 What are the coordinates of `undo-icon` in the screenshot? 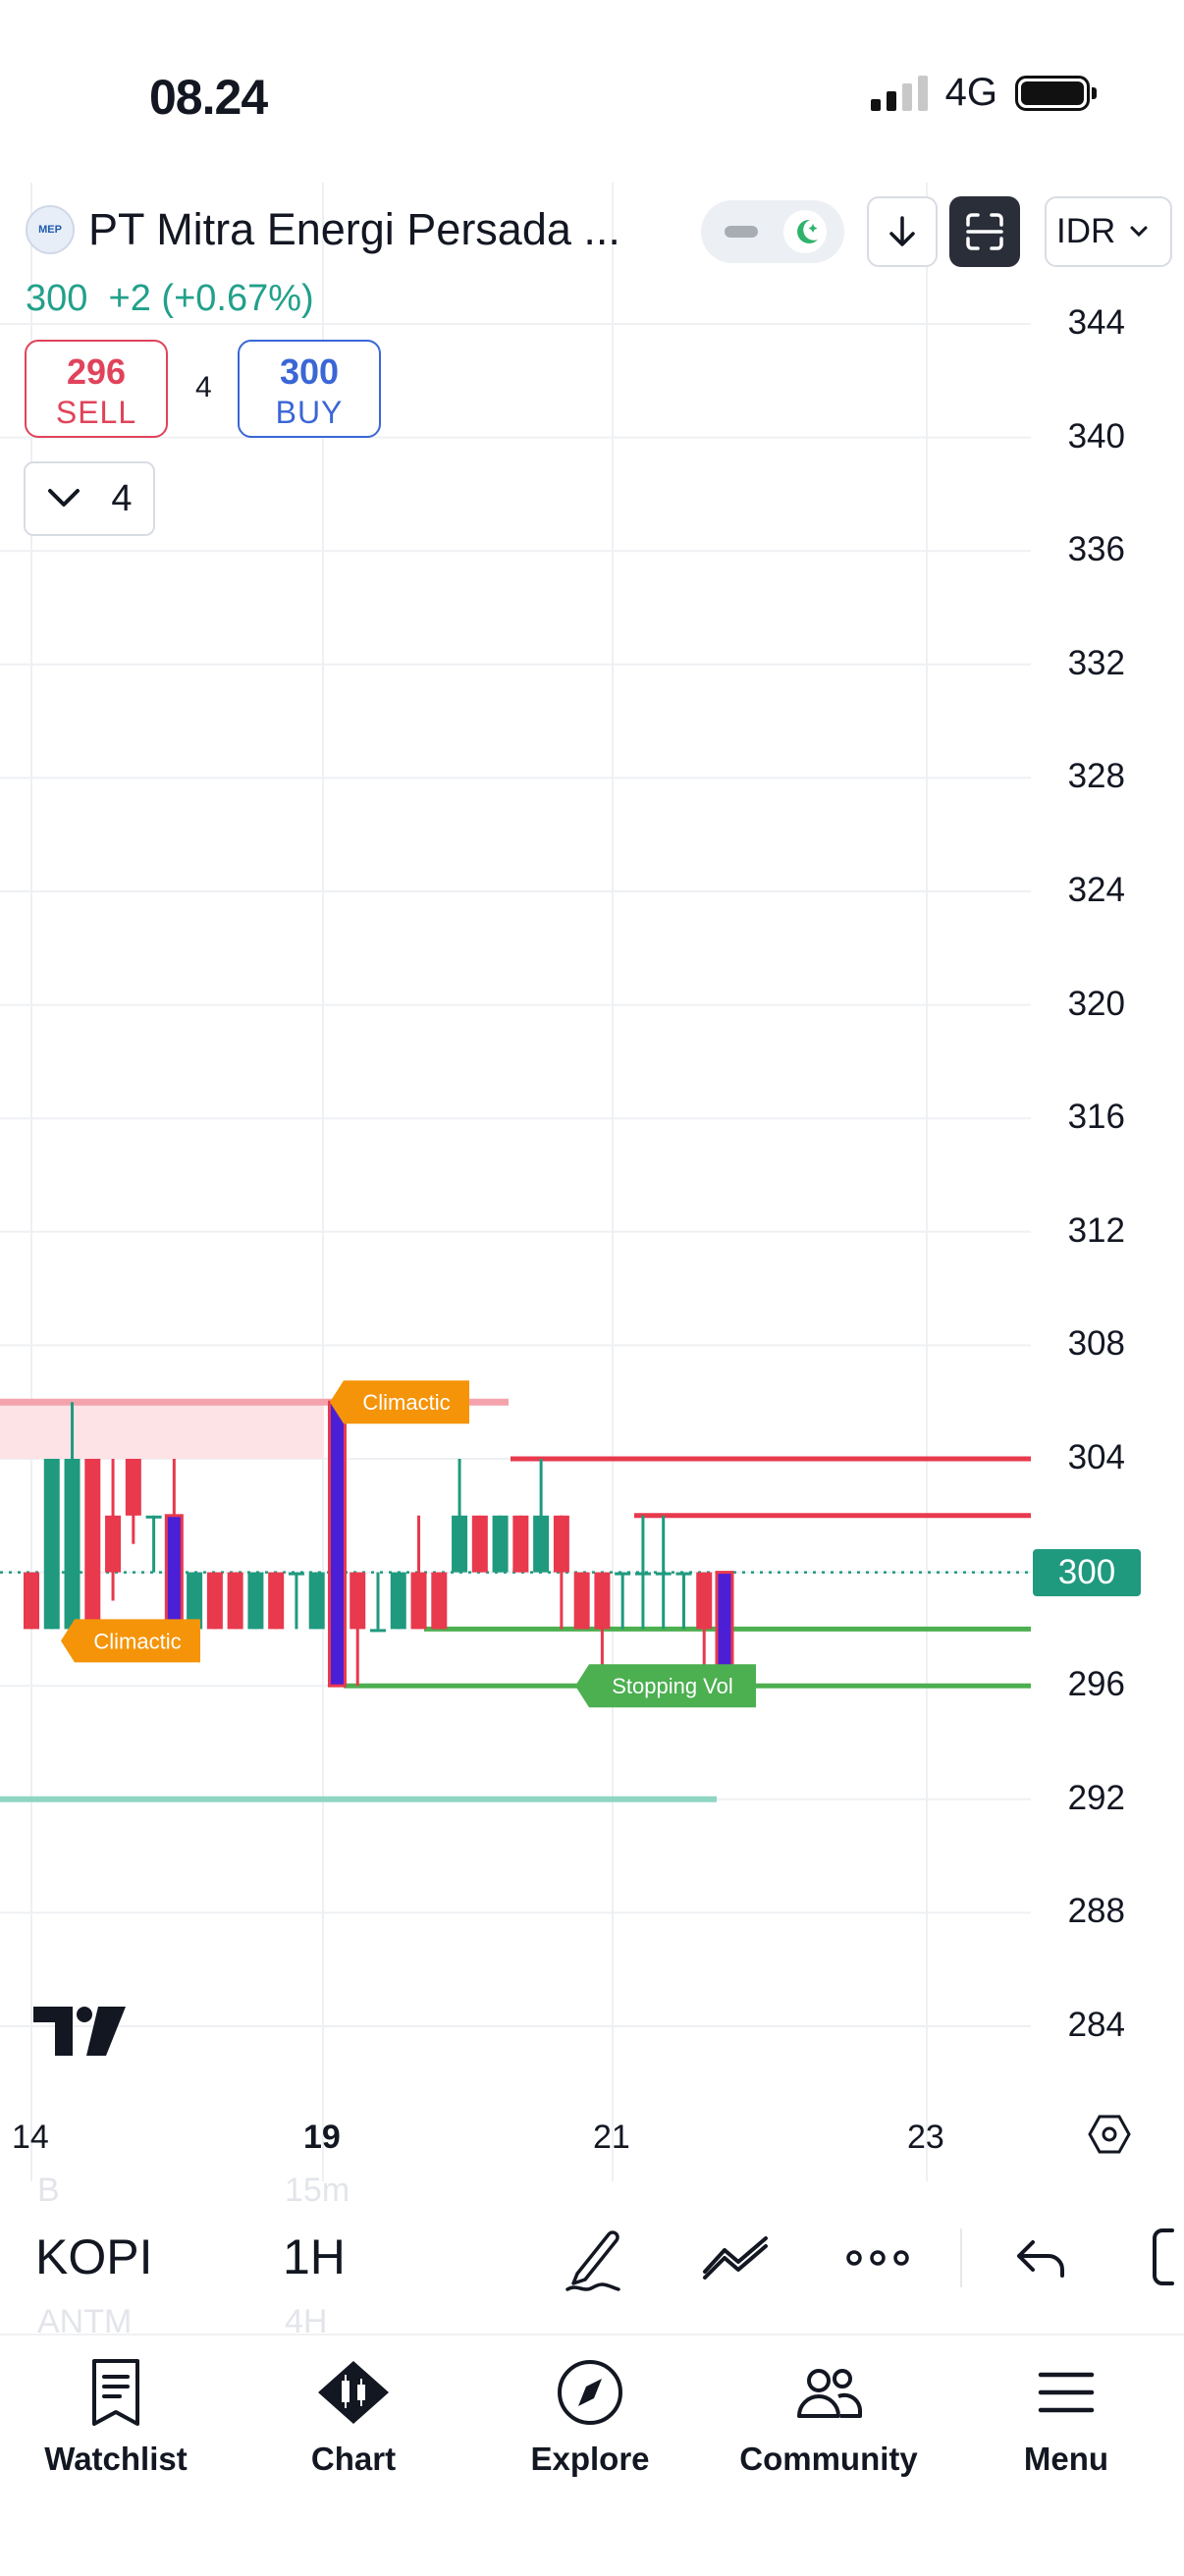 It's located at (1042, 2258).